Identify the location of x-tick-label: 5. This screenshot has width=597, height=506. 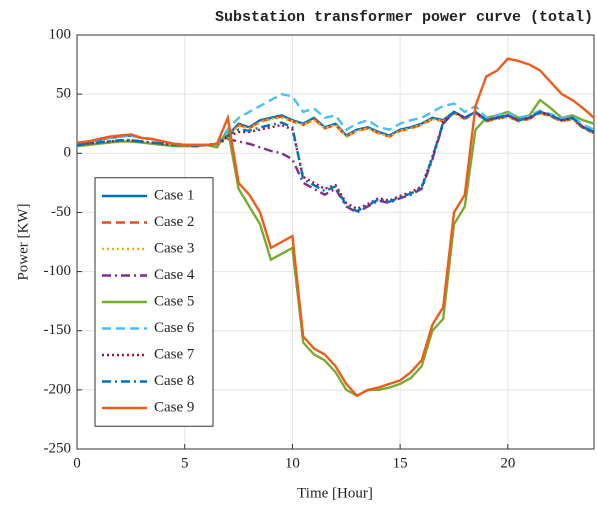
(185, 463).